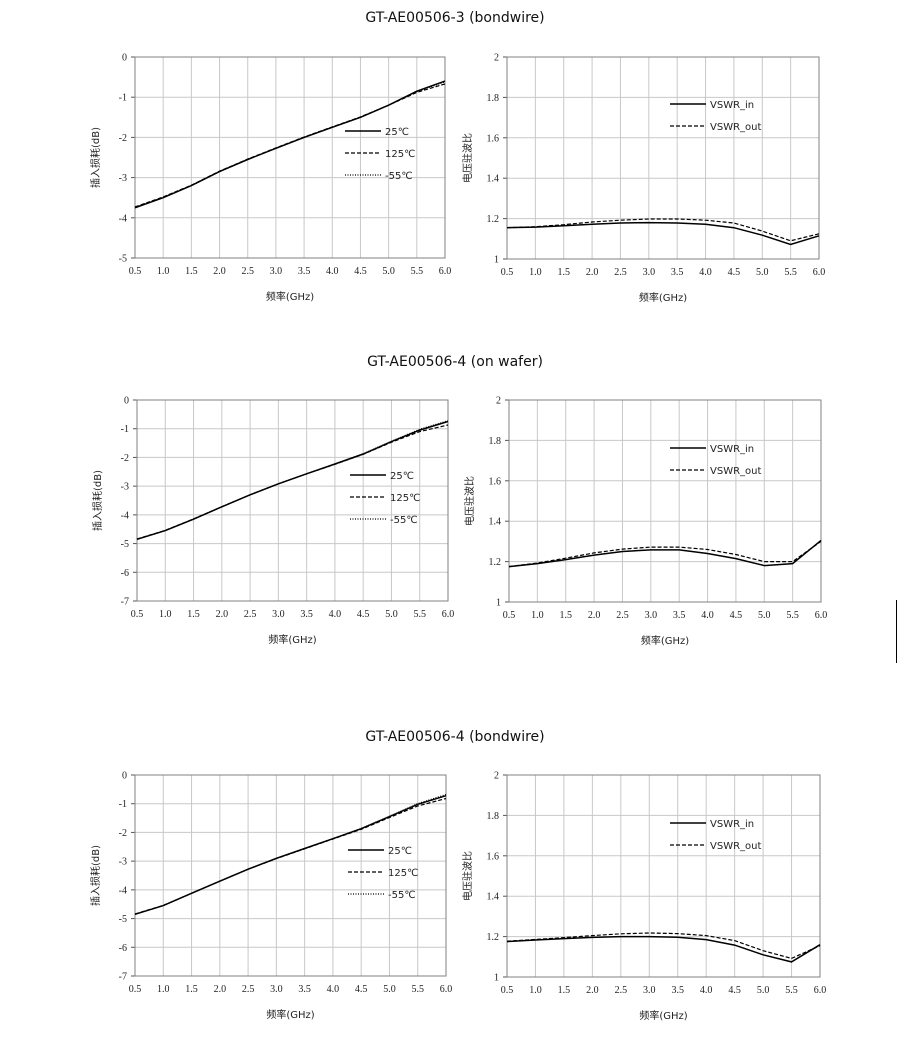  Describe the element at coordinates (125, 602) in the screenshot. I see `y-tick-label: -7` at that location.